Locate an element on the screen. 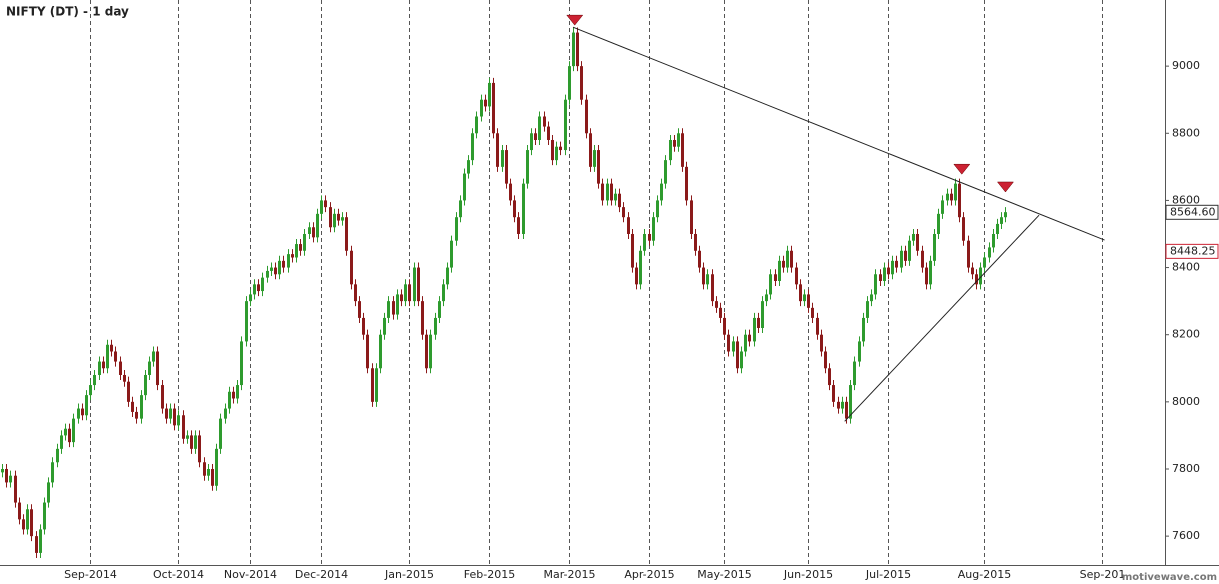 The width and height of the screenshot is (1219, 584). x-tick-label: Apr-2015 is located at coordinates (649, 574).